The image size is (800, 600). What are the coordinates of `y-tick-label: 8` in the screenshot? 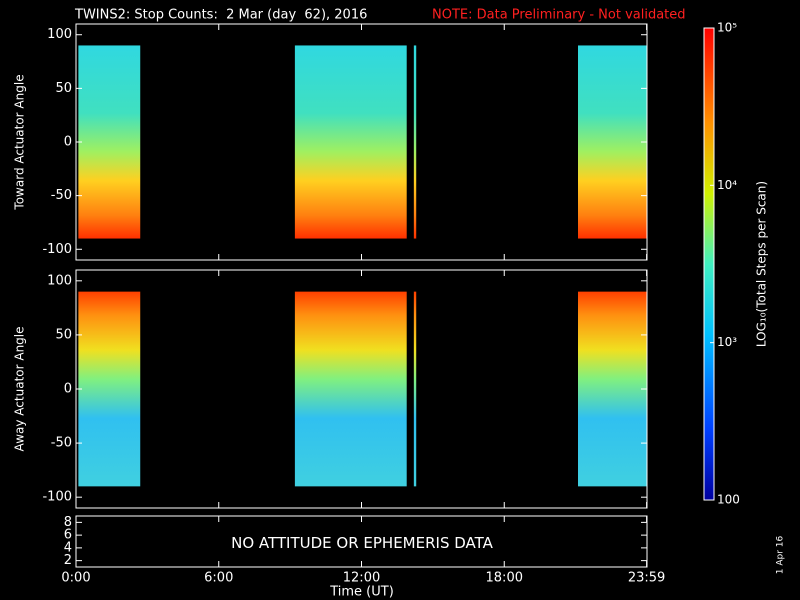 It's located at (68, 522).